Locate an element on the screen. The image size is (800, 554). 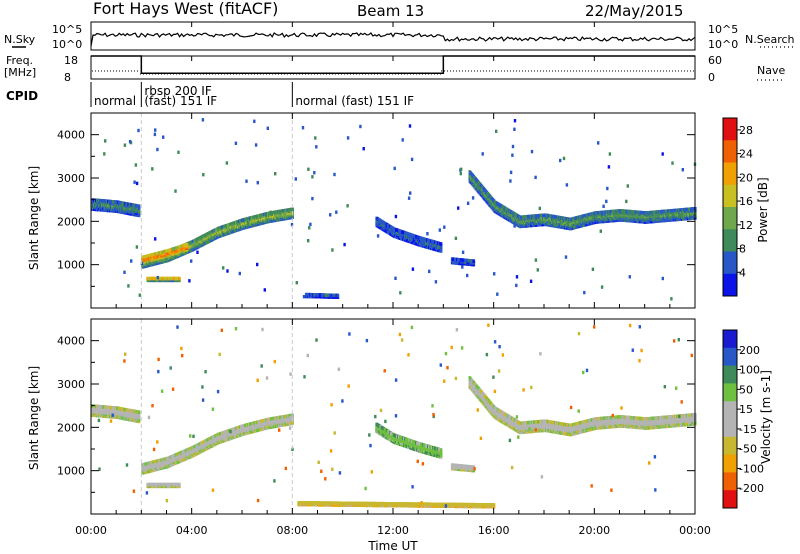
power-ylabel: Slant Range [km] is located at coordinates (34, 218).